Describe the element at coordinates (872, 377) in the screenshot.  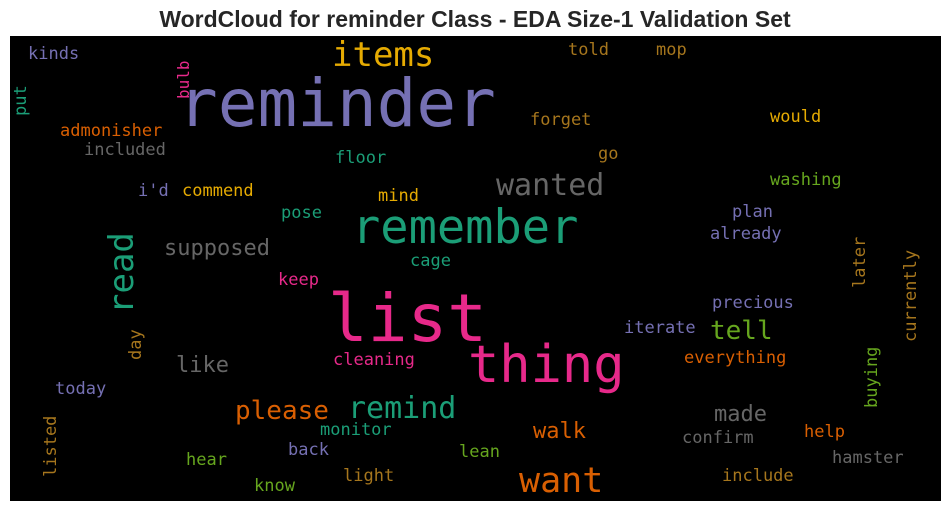
I see `word-buying: buying` at that location.